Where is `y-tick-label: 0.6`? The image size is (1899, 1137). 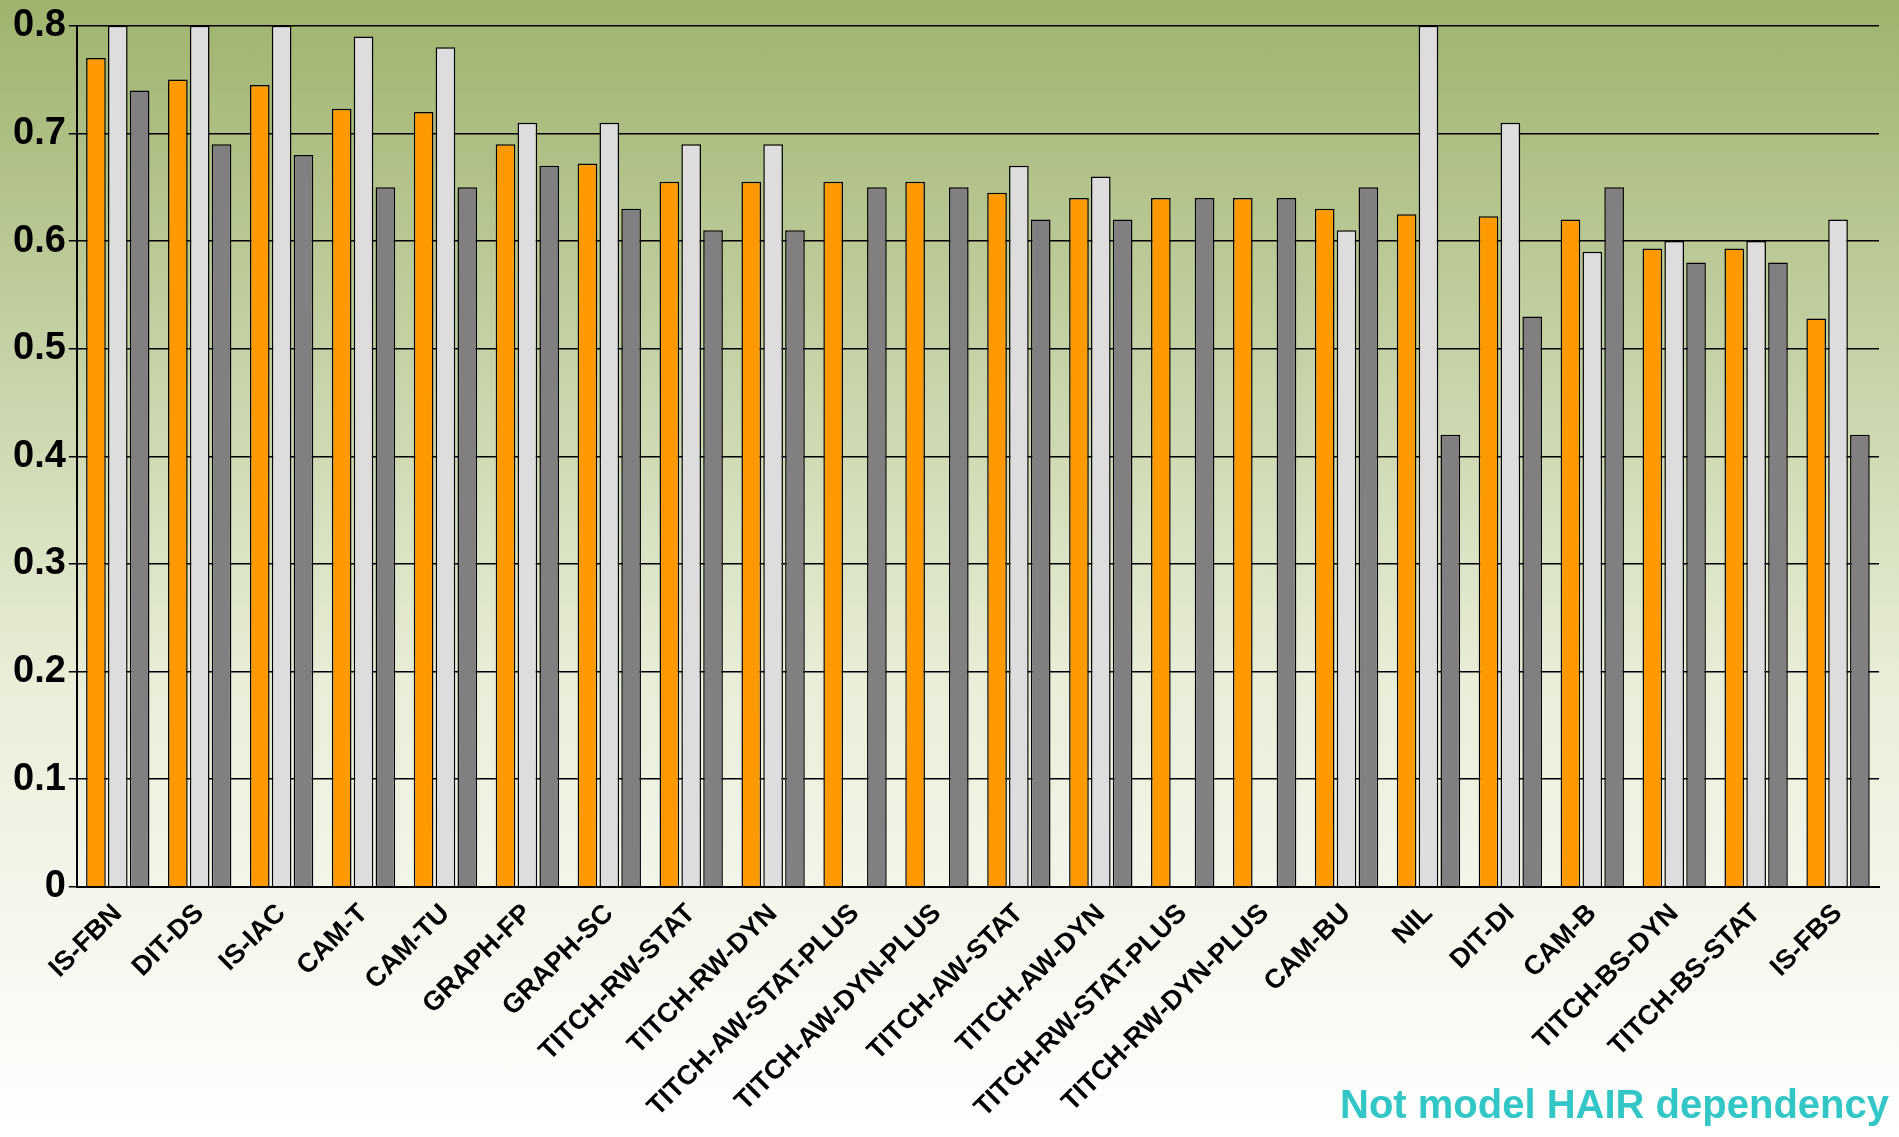
y-tick-label: 0.6 is located at coordinates (39, 238).